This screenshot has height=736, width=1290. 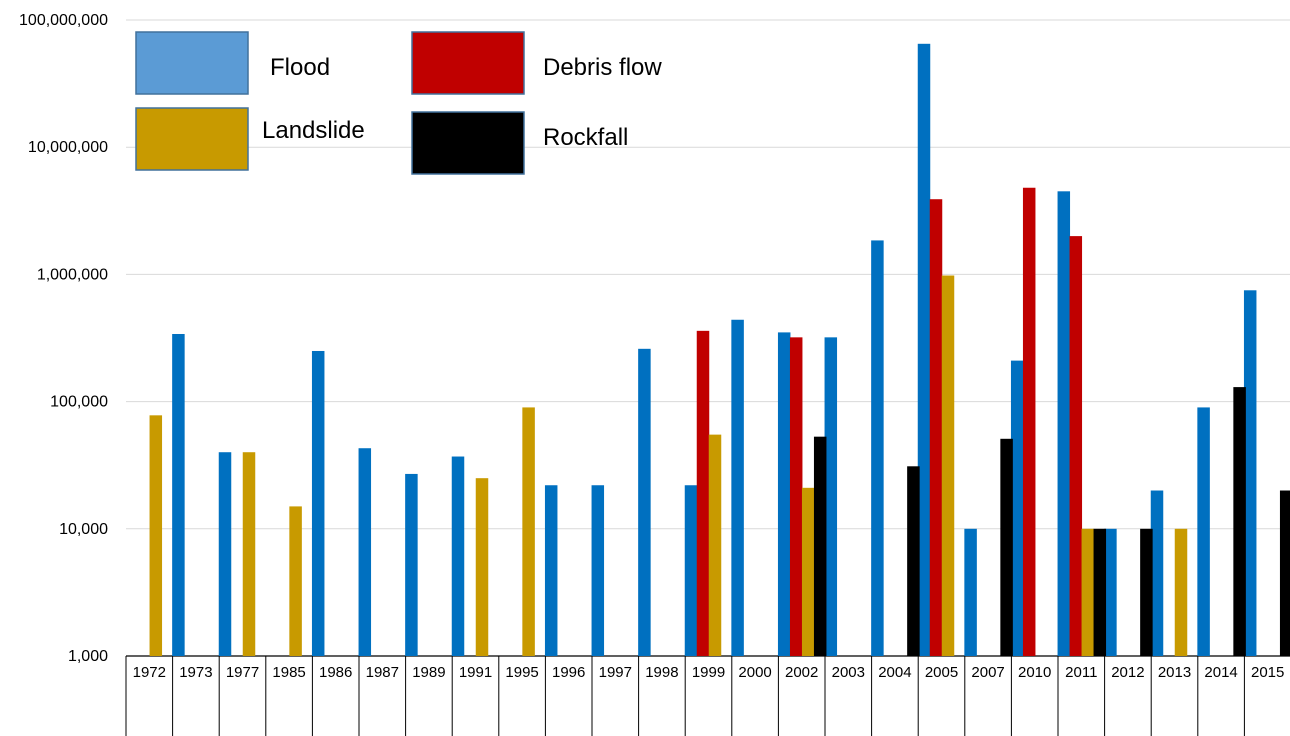 I want to click on bar-flood-2010, so click(x=1017, y=508).